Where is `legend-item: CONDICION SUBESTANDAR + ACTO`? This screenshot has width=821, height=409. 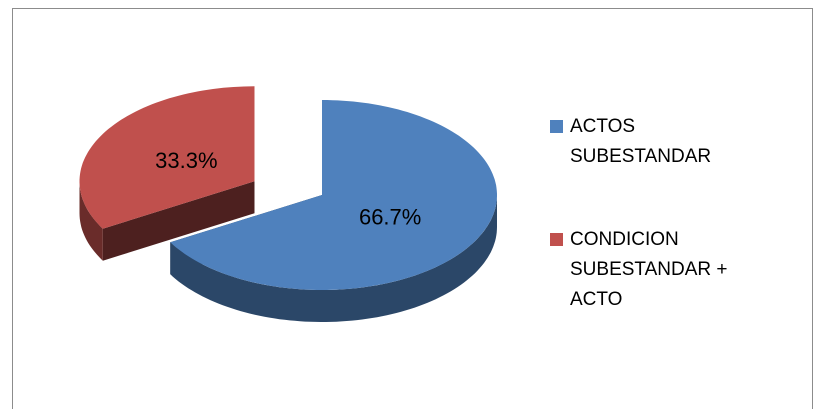
legend-item: CONDICION SUBESTANDAR + ACTO is located at coordinates (665, 270).